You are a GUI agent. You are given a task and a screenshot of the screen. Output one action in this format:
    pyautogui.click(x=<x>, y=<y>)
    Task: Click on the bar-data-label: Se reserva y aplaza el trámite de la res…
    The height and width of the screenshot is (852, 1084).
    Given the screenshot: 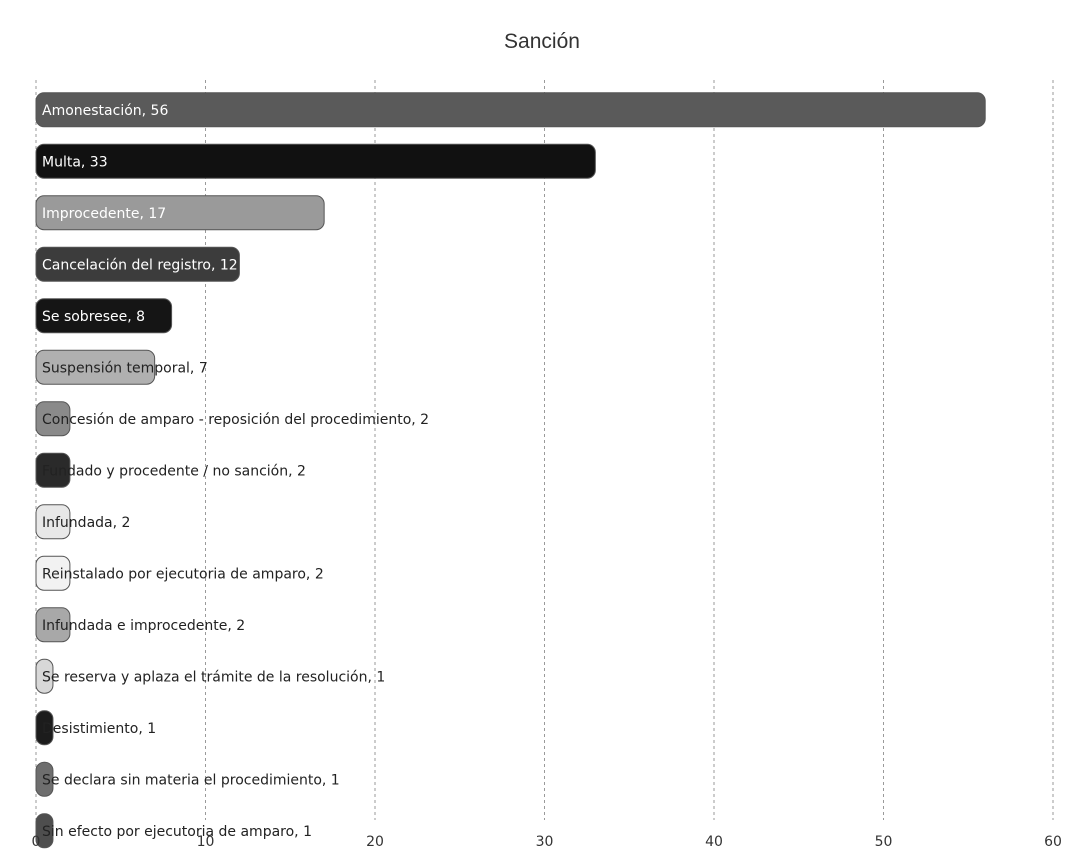 What is the action you would take?
    pyautogui.click(x=213, y=677)
    